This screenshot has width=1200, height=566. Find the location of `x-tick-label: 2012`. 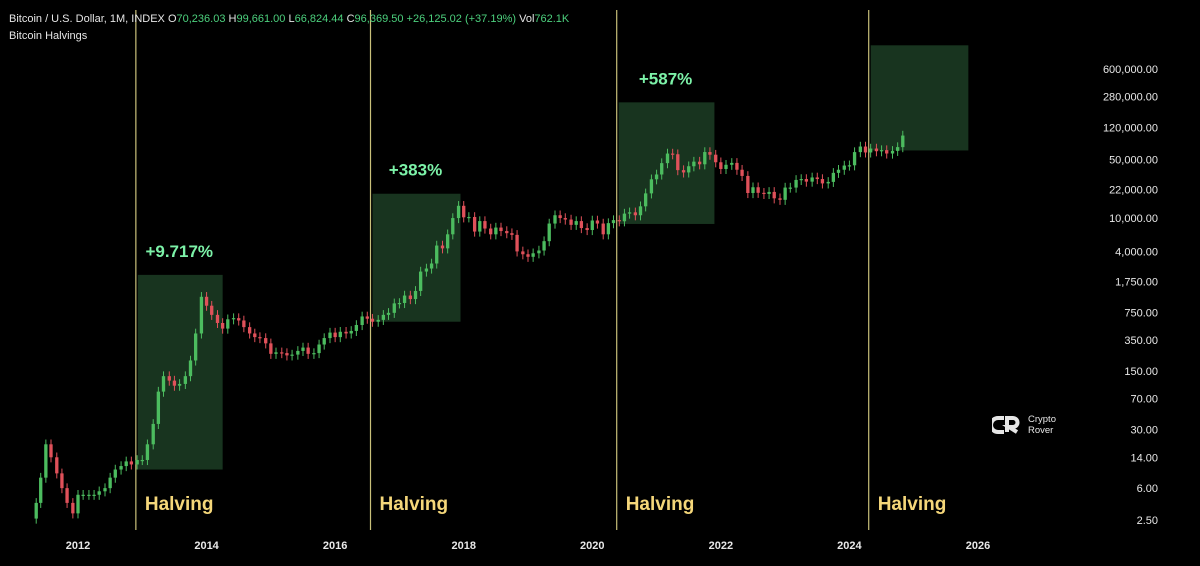

x-tick-label: 2012 is located at coordinates (78, 546).